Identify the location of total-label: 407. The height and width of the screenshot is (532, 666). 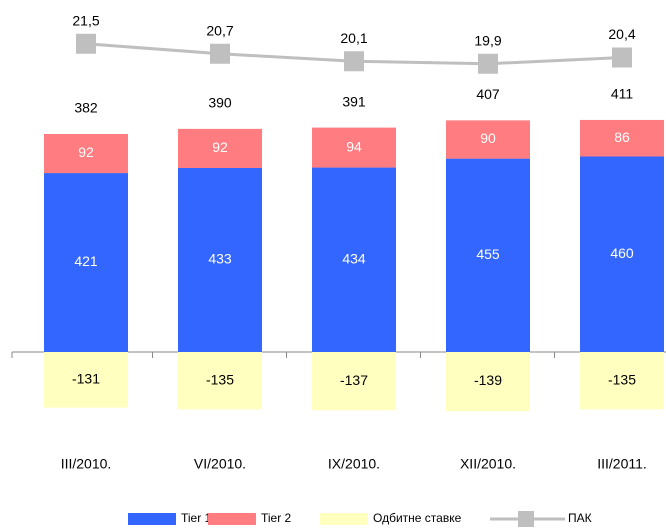
(488, 94).